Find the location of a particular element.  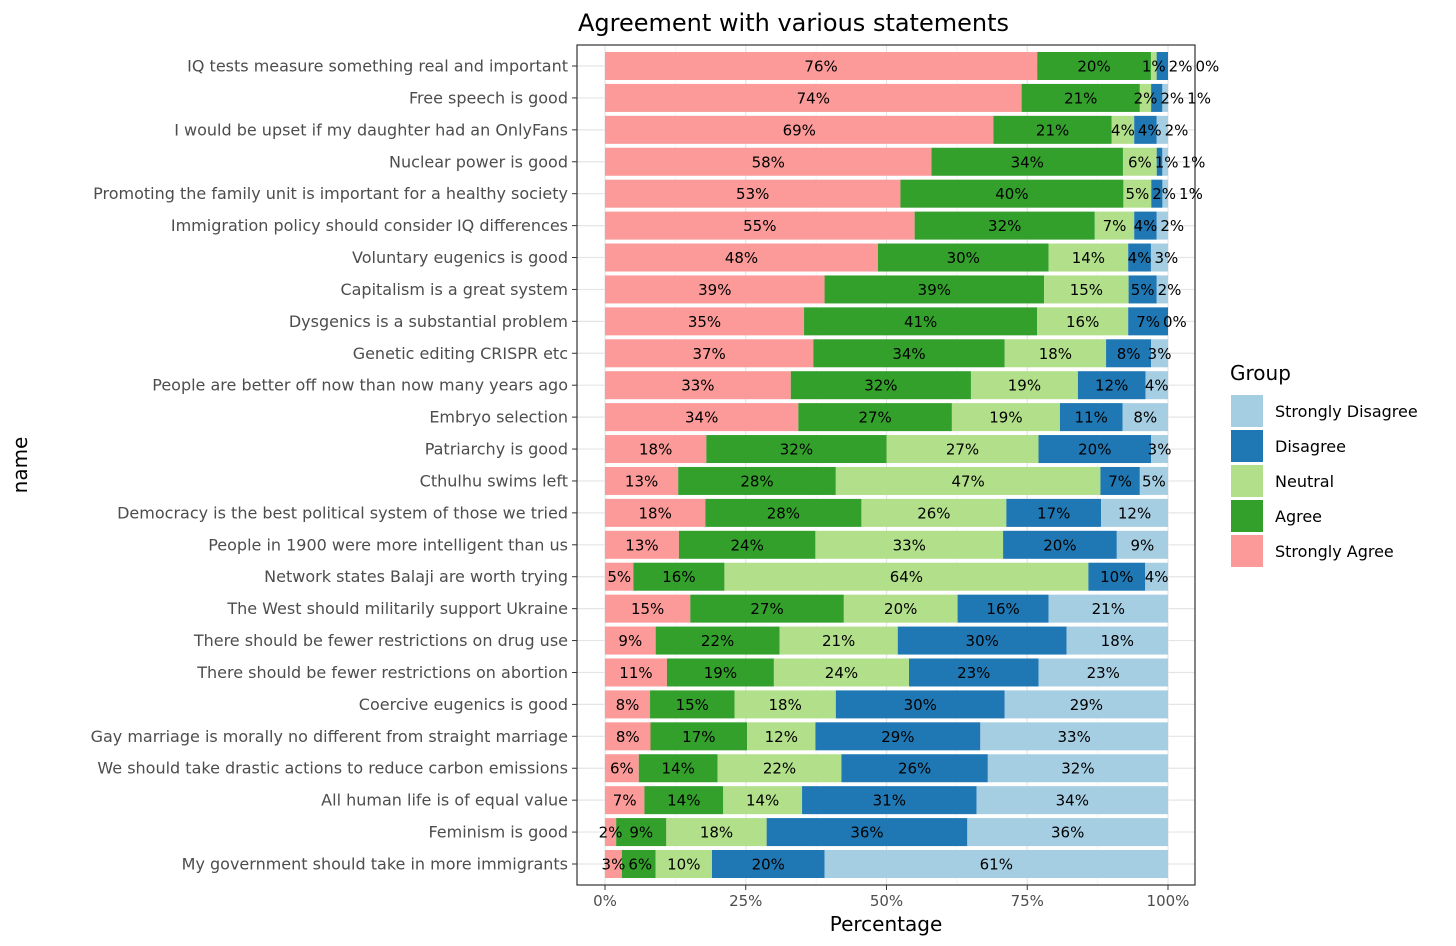

data-label: 22% is located at coordinates (779, 769).